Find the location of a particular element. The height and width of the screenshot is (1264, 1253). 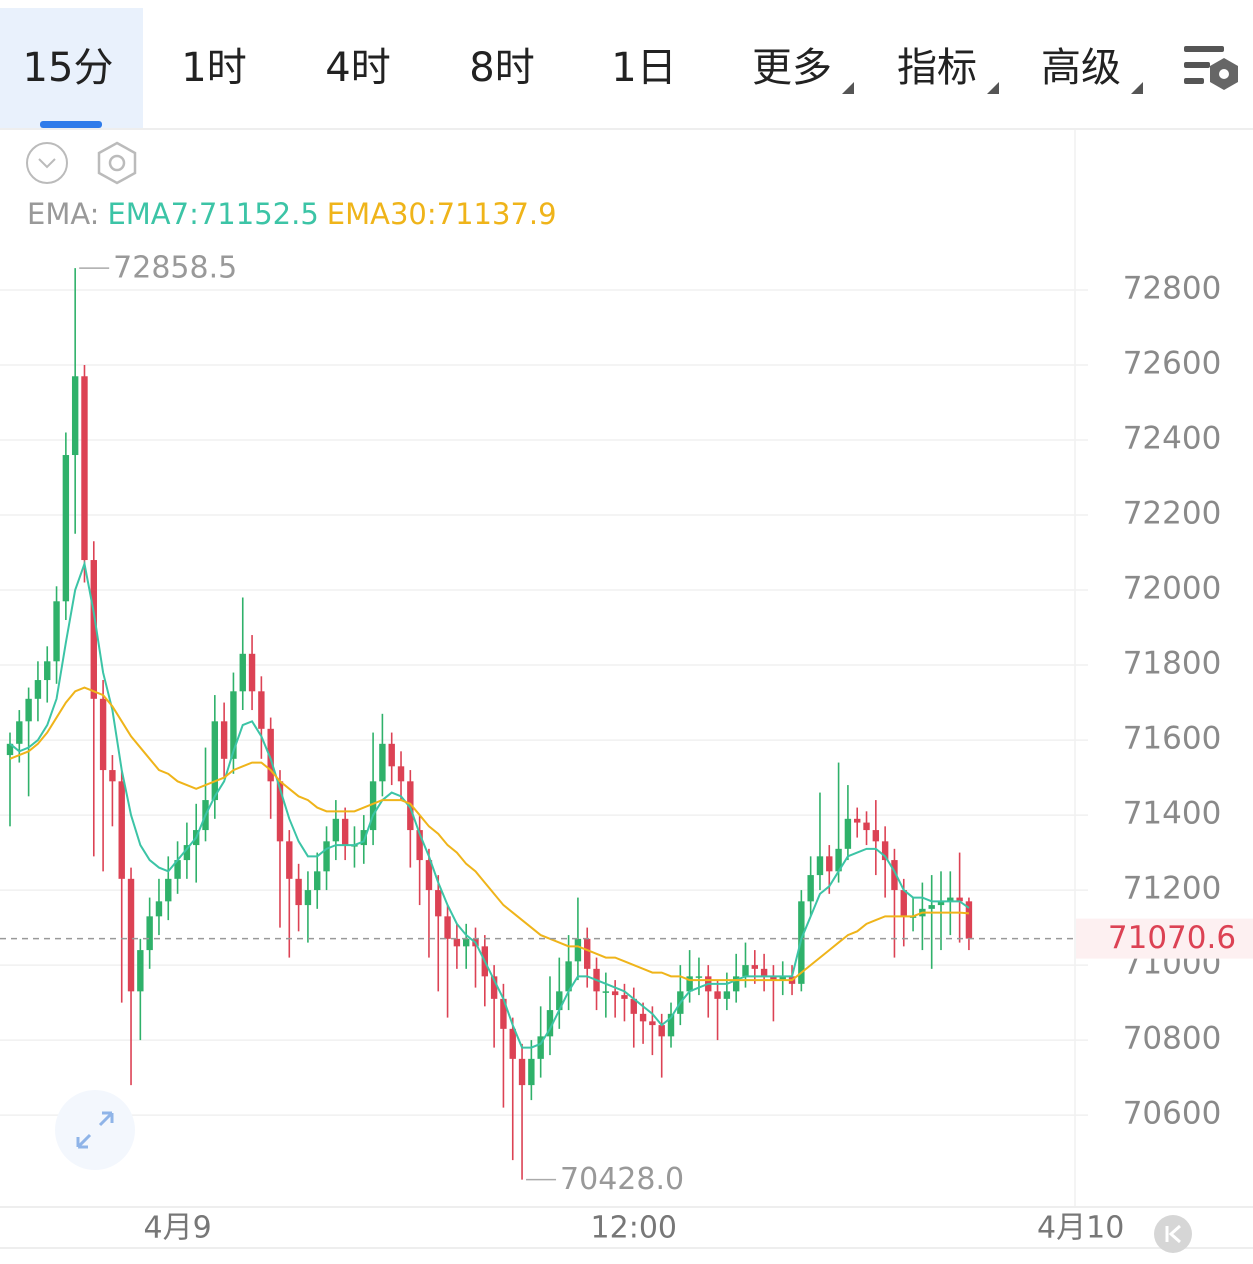

y-tick-label: 71600 is located at coordinates (1172, 739).